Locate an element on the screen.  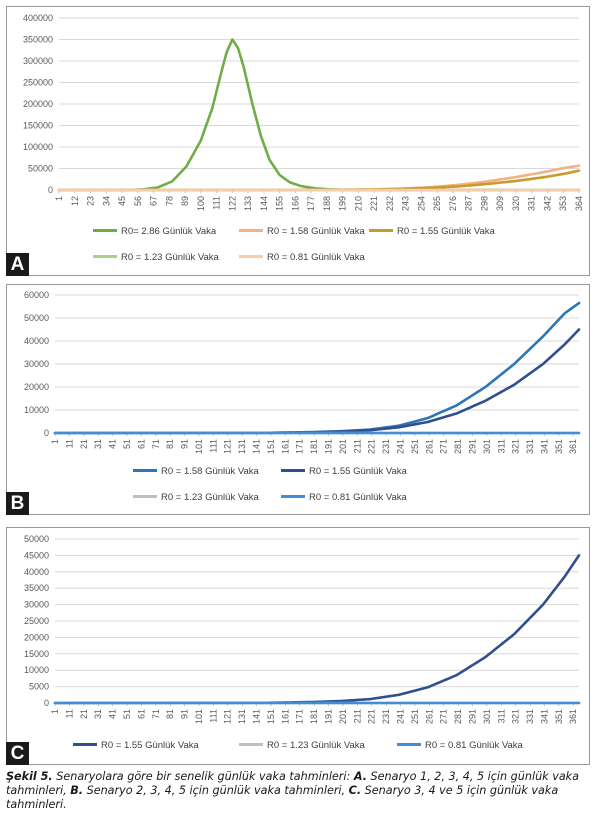
legend-label: R0 = 1.23 Günlük Vaka is located at coordinates (210, 497).